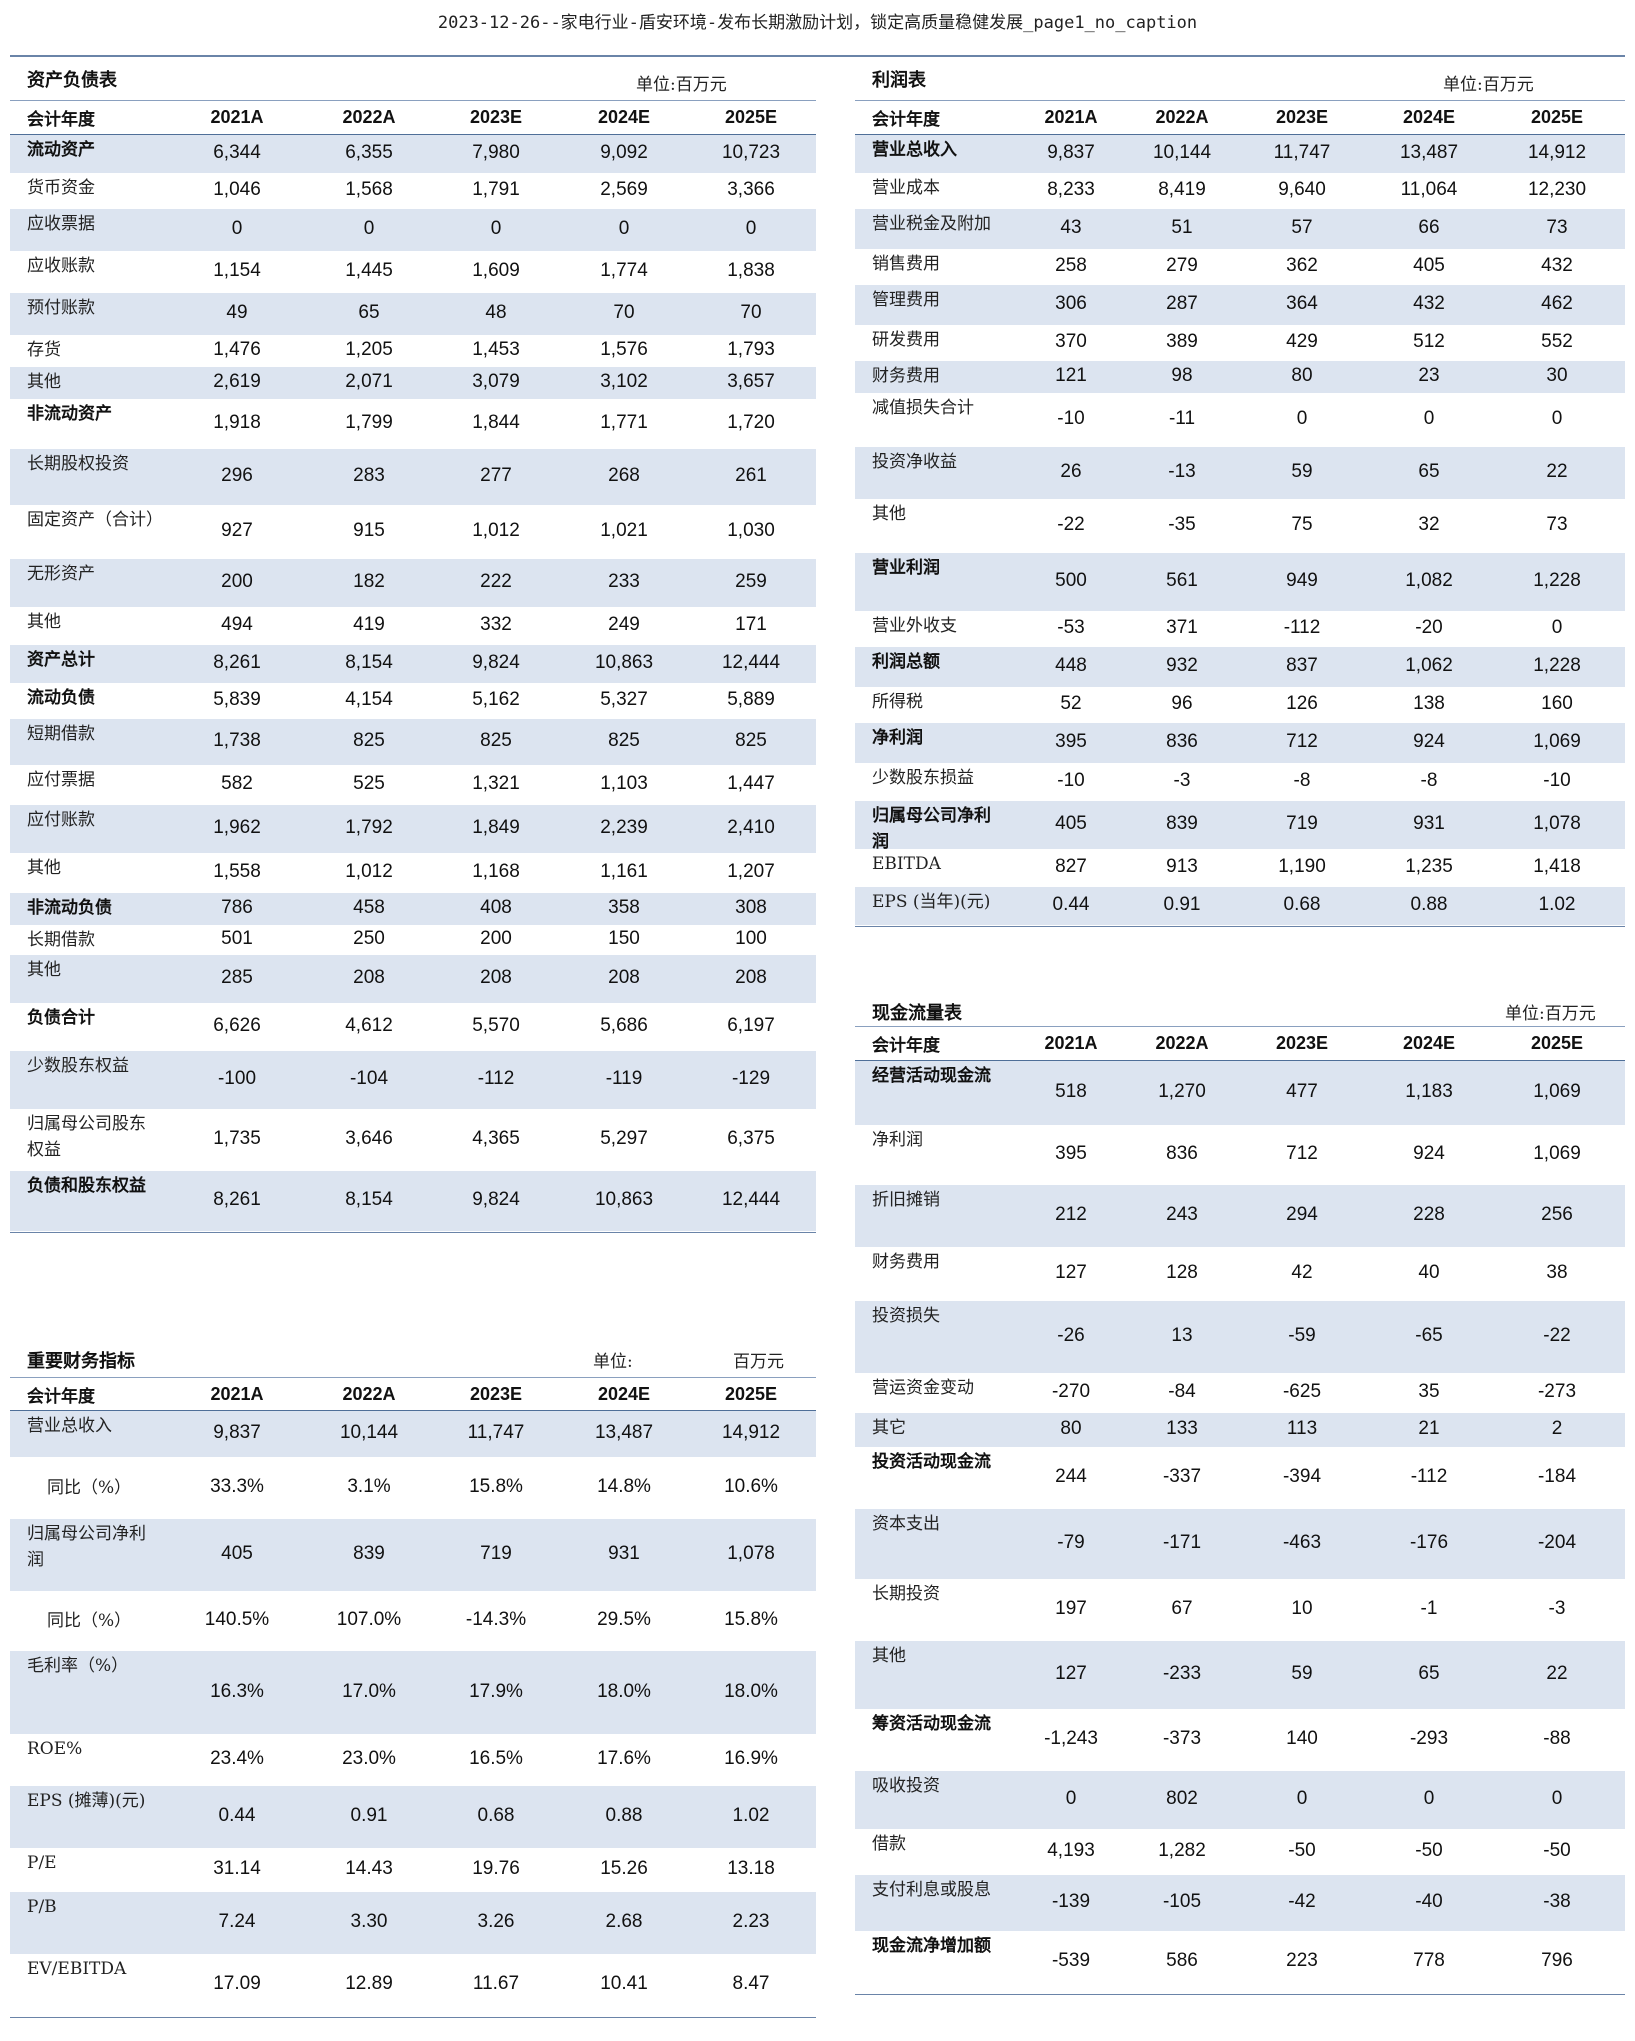 This screenshot has width=1635, height=2041. I want to click on cell-value: -40, so click(1429, 1901).